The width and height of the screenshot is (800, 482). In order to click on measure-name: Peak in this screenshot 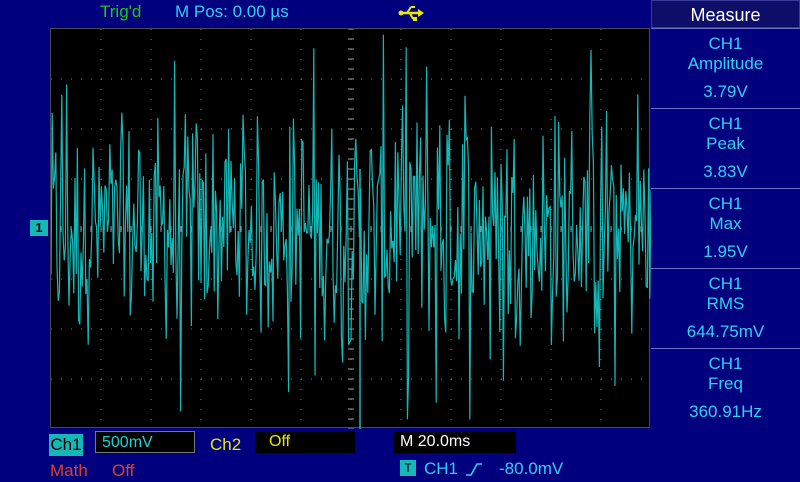, I will do `click(725, 143)`.